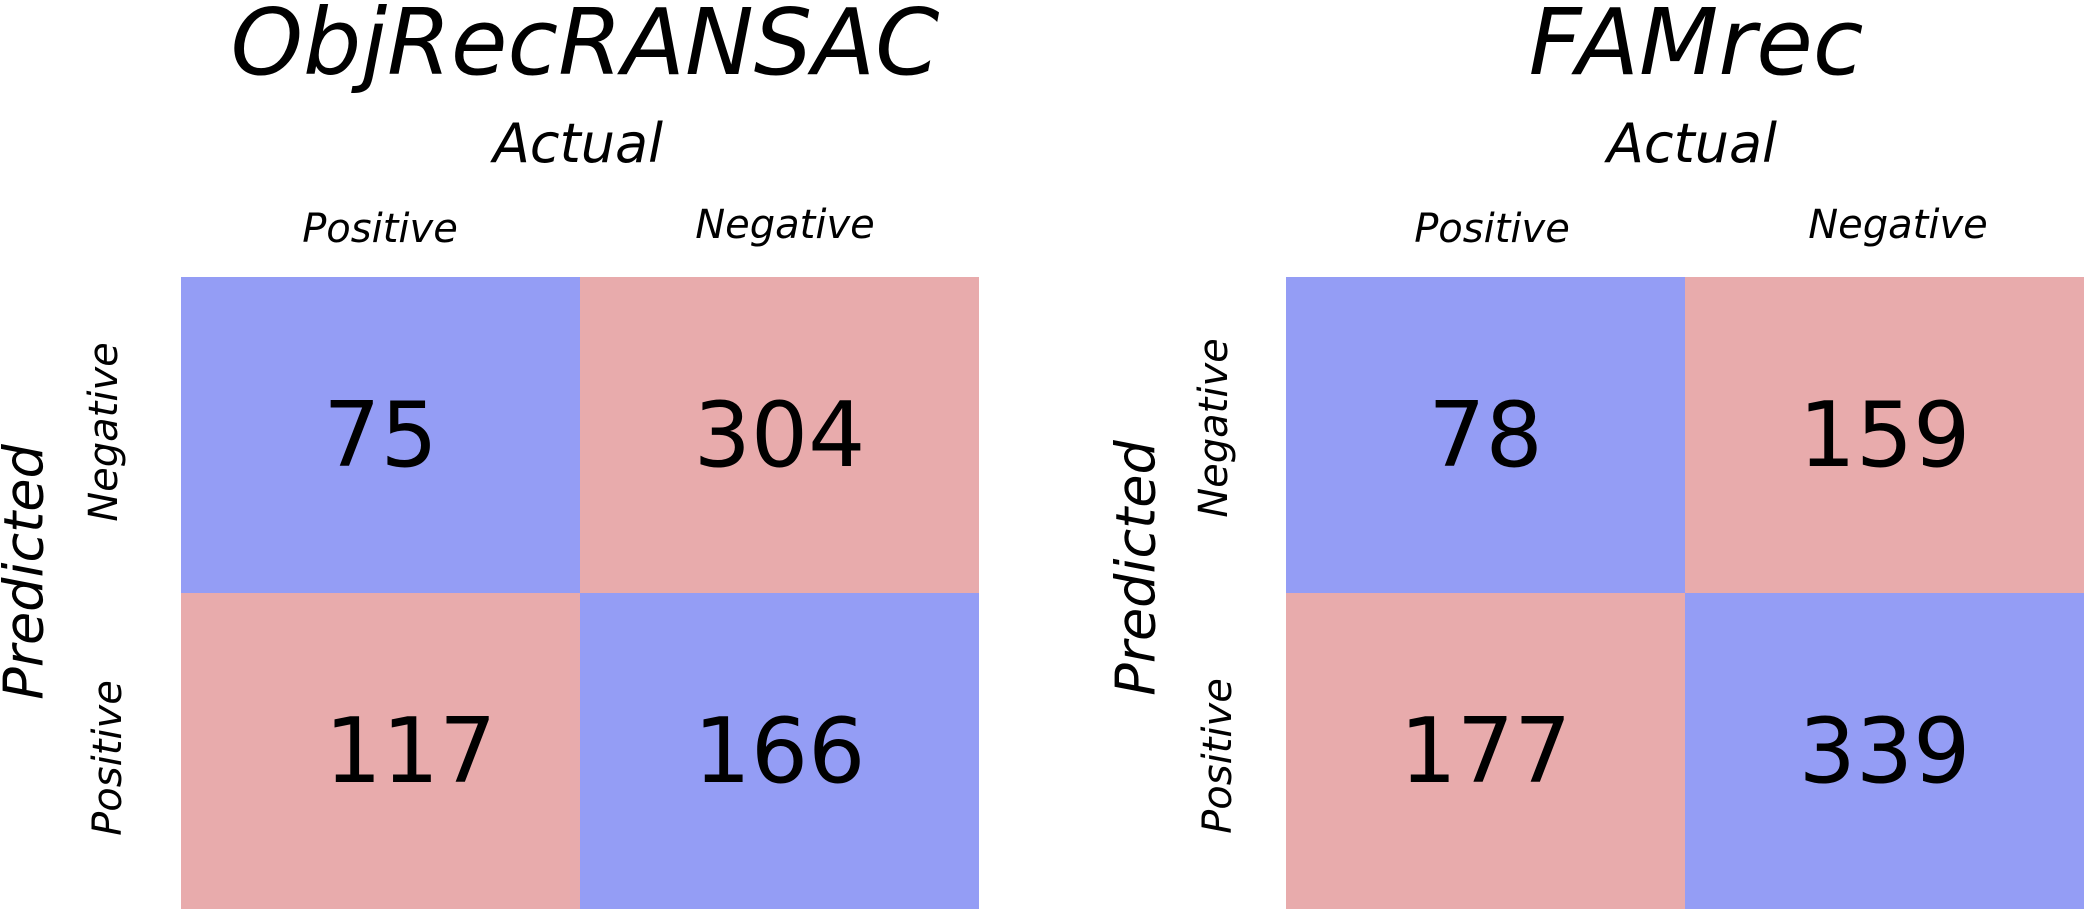 Image resolution: width=2084 pixels, height=909 pixels. I want to click on chart-title: ObjRecRANSAC, so click(585, 48).